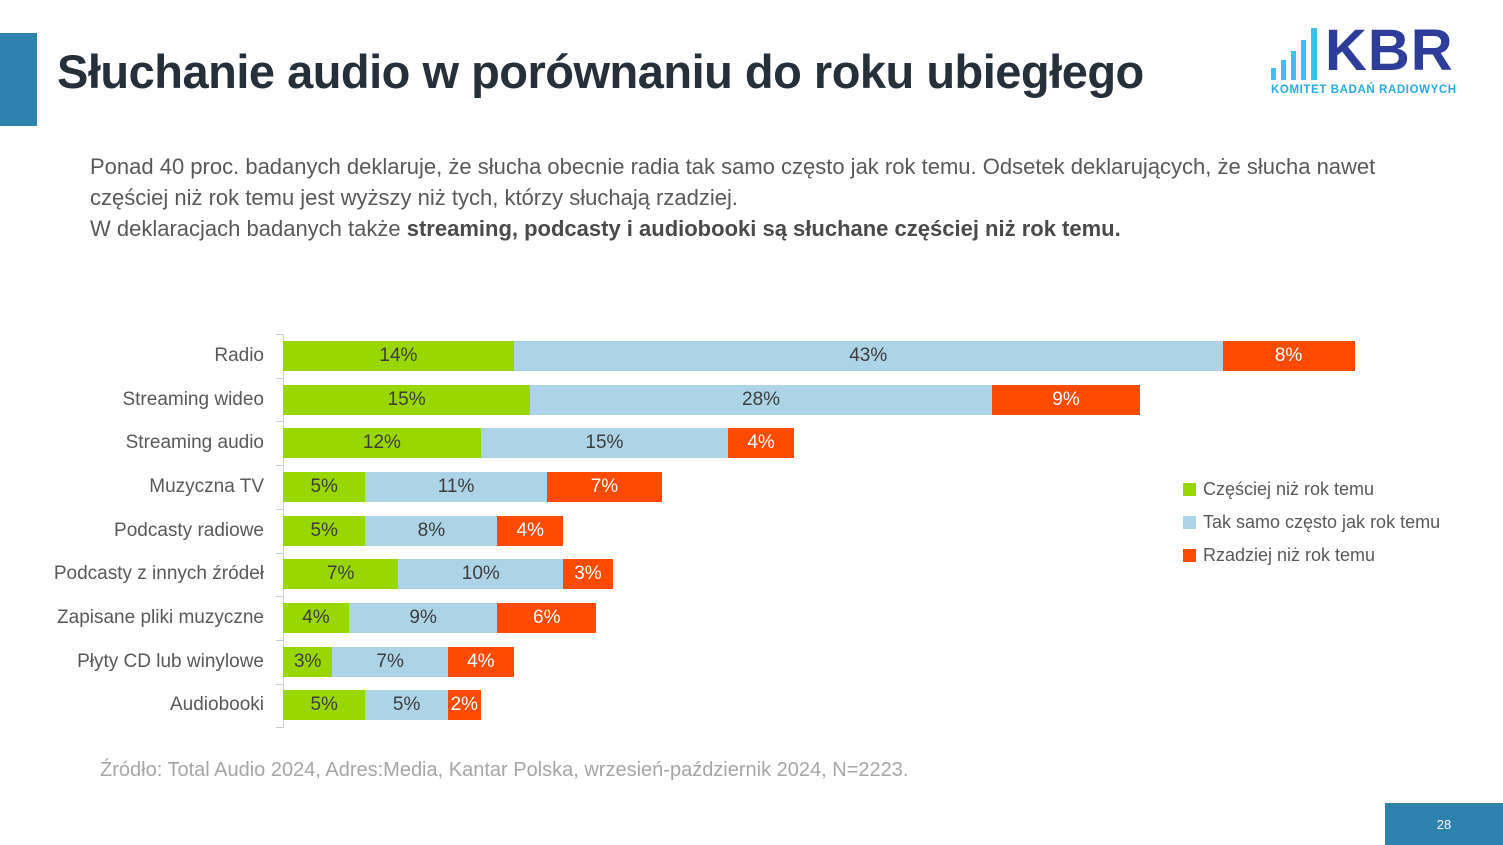  What do you see at coordinates (216, 705) in the screenshot?
I see `category-label: Audiobooki` at bounding box center [216, 705].